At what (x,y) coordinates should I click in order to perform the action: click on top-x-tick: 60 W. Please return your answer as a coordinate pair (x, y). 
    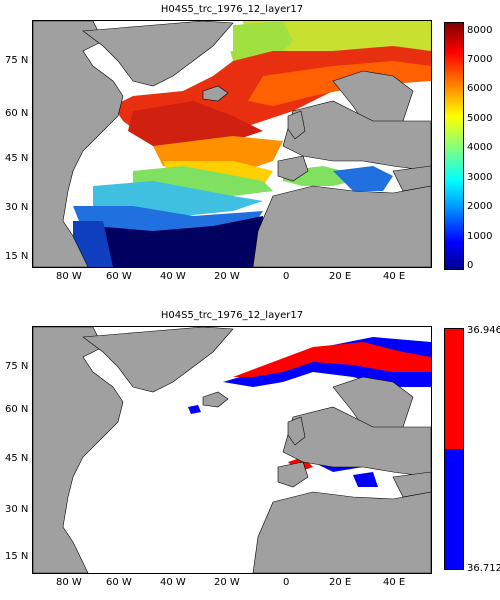
    Looking at the image, I should click on (119, 276).